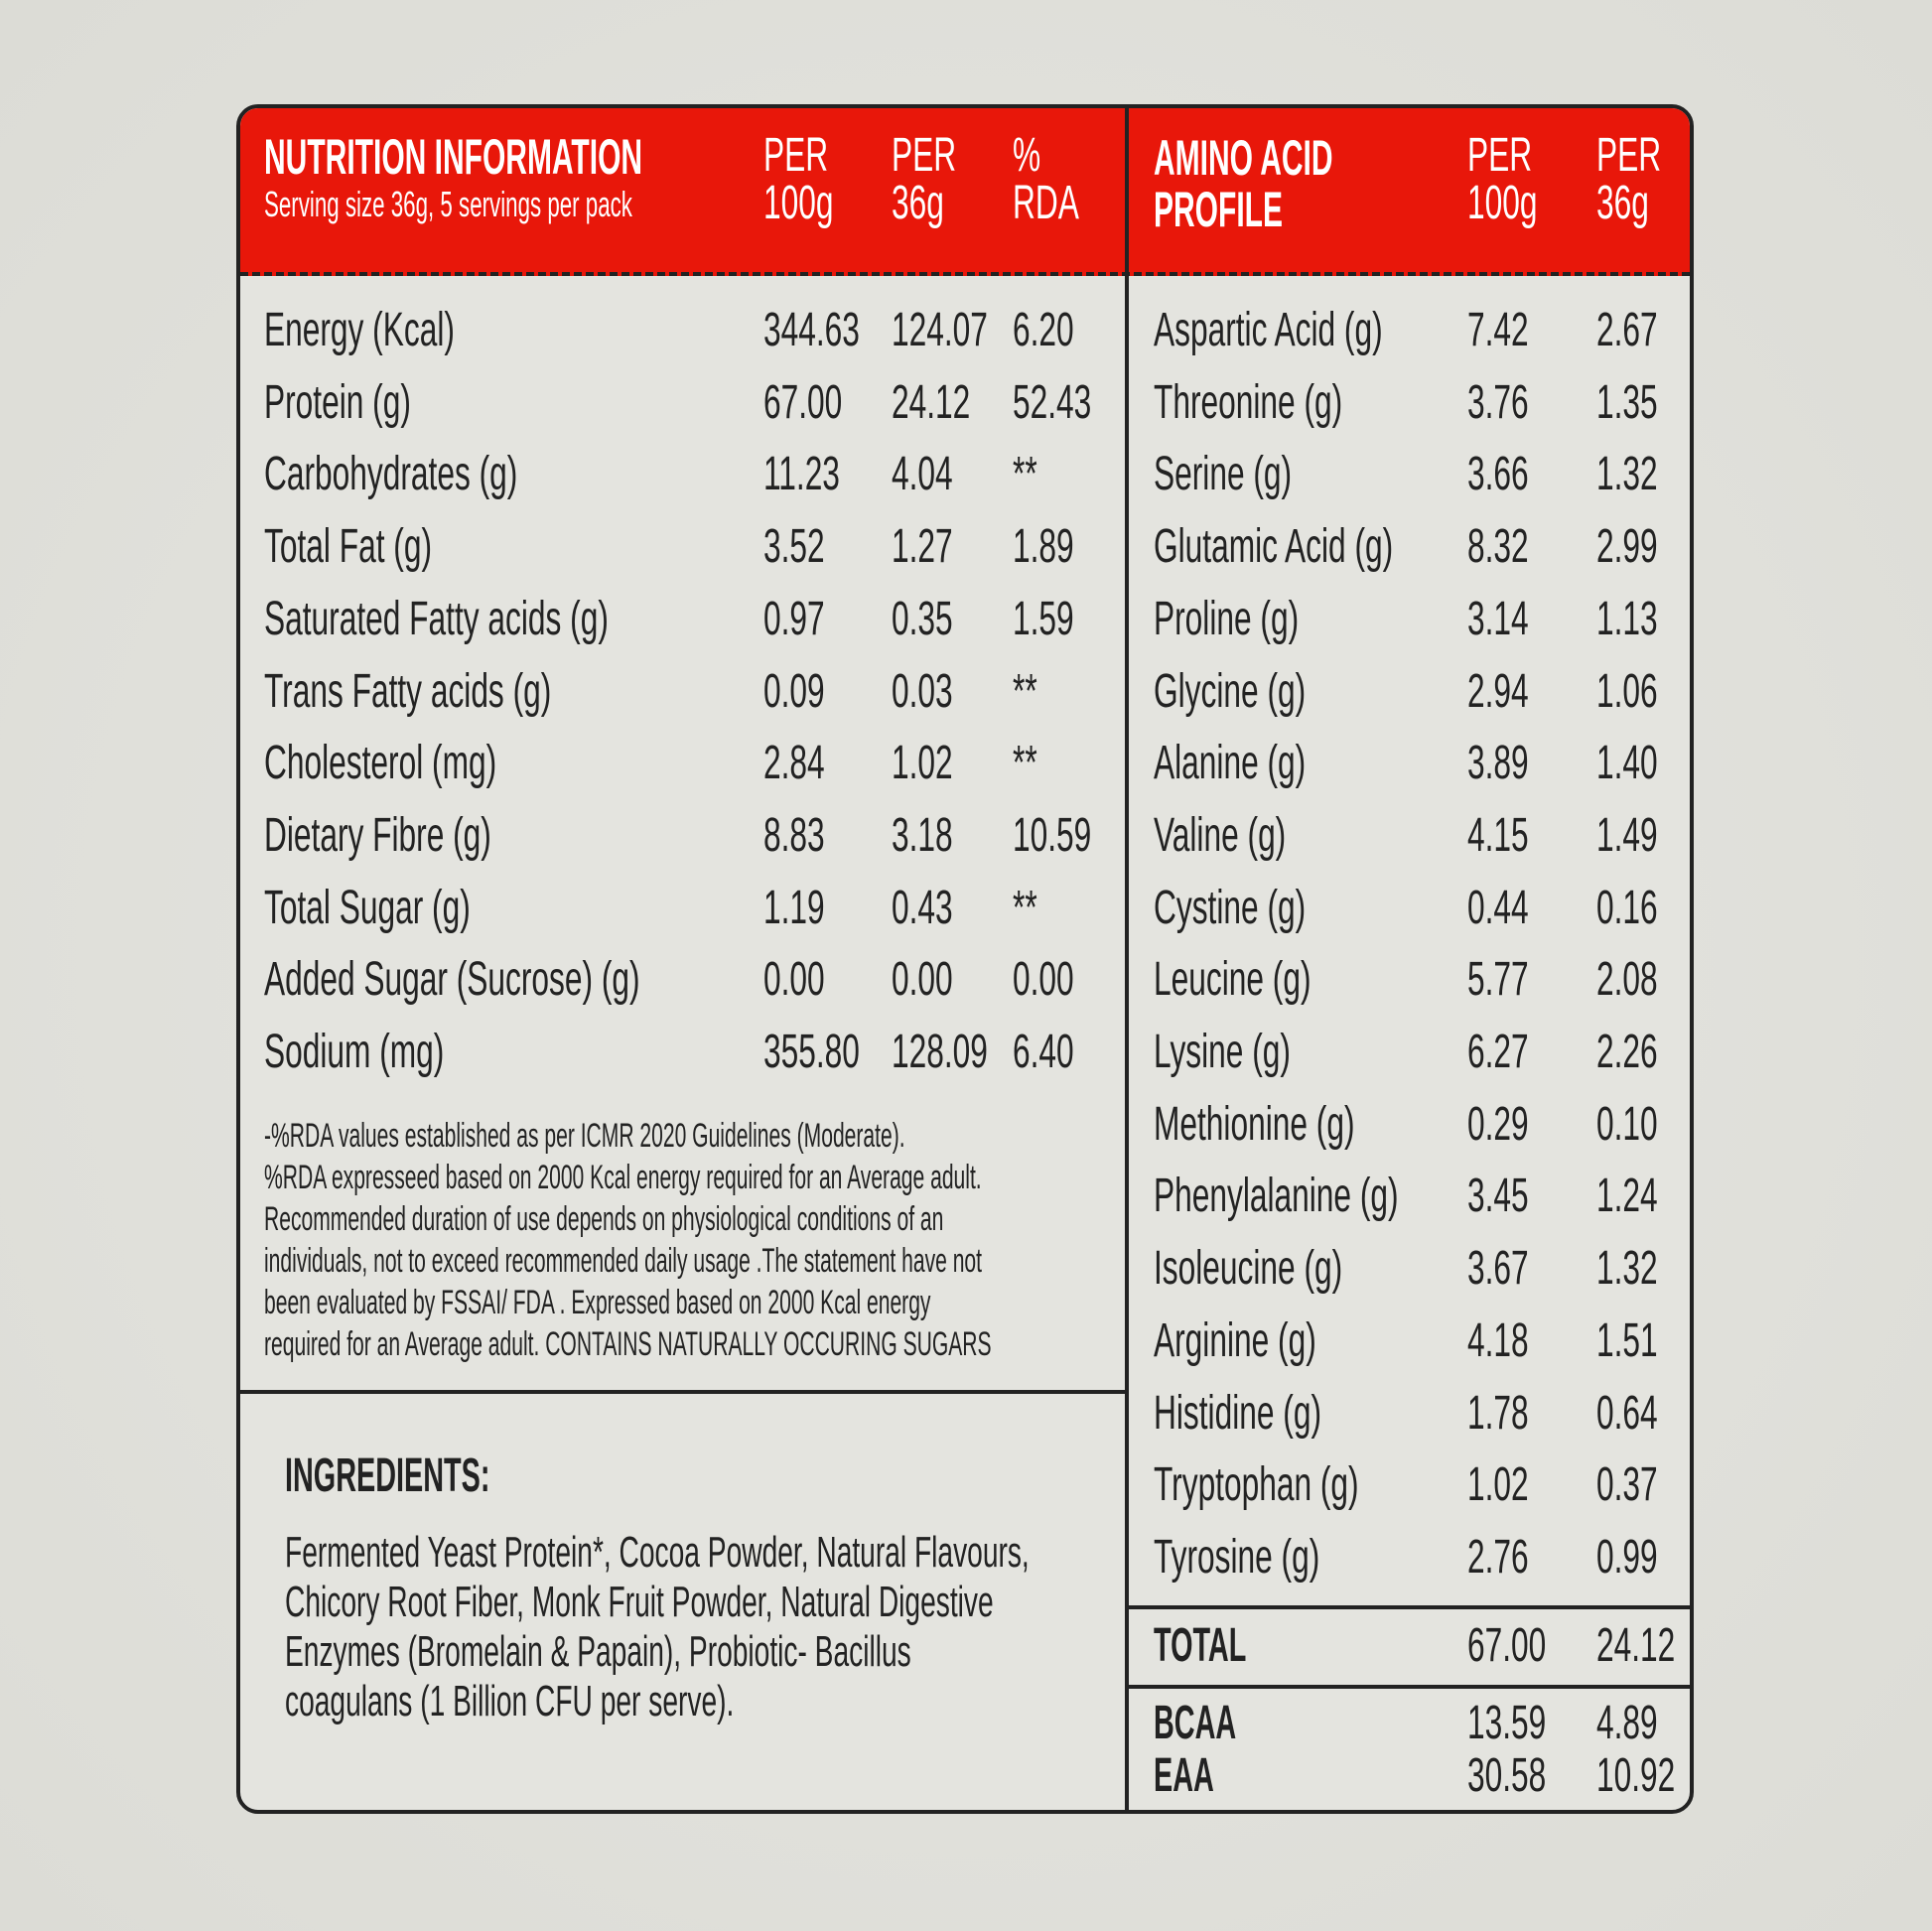  Describe the element at coordinates (940, 1052) in the screenshot. I see `nutrition-row-per36: 128.09` at that location.